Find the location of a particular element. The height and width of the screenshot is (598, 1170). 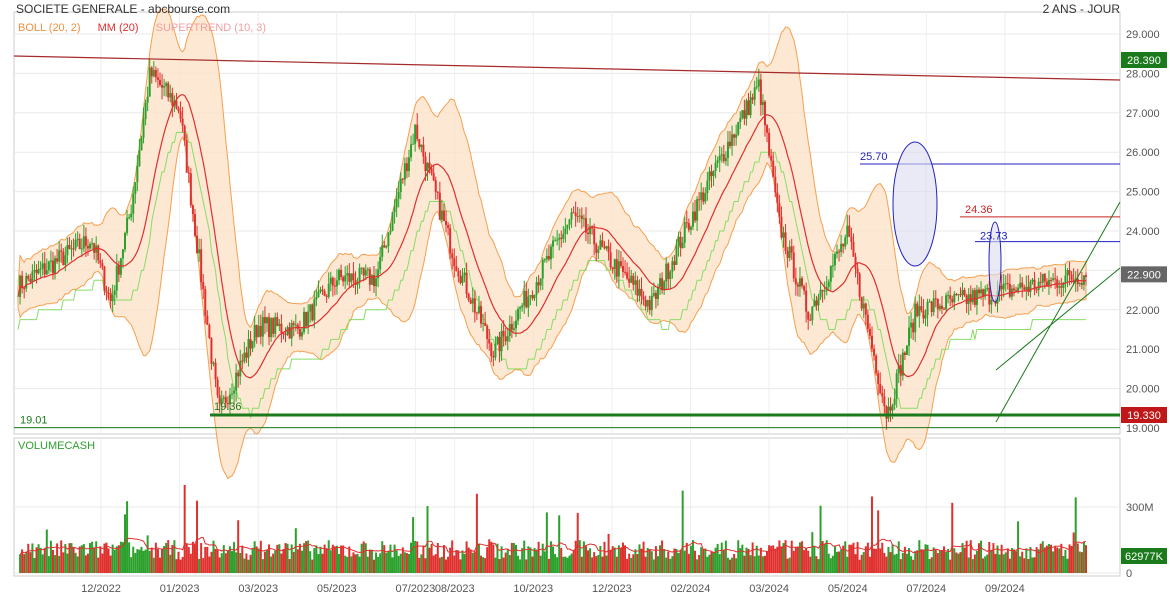

volume-bars is located at coordinates (553, 528).